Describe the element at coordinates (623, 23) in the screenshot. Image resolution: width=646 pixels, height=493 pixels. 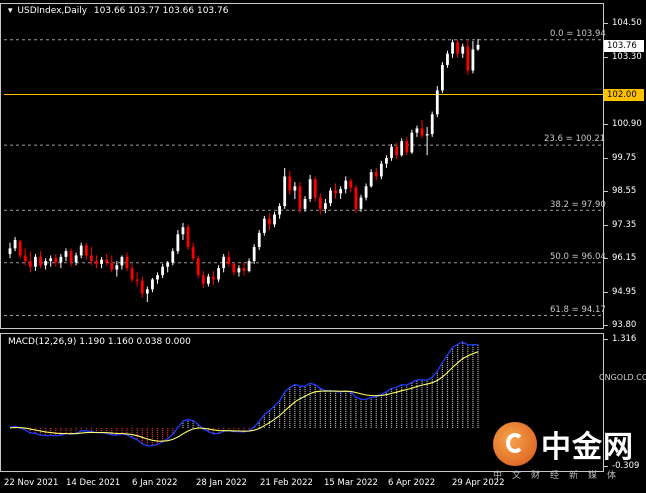
I see `price-tick: 104.50` at that location.